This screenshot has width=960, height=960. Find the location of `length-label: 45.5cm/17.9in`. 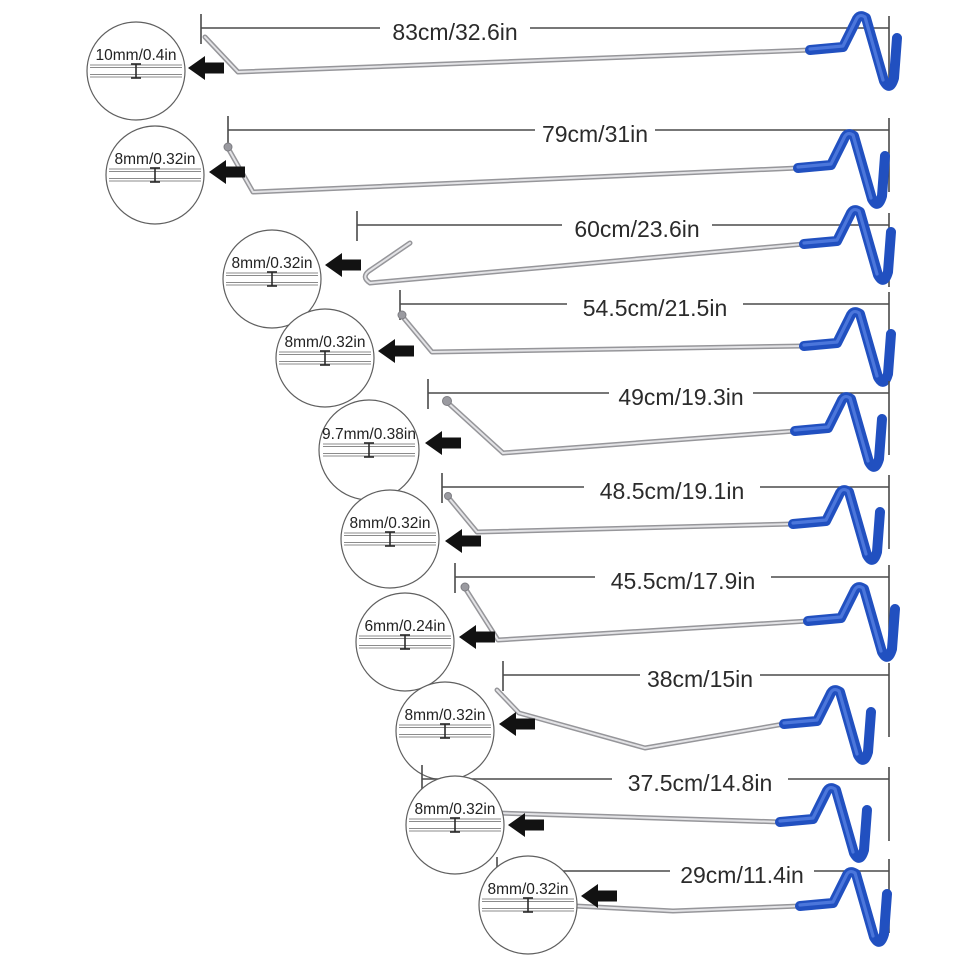

length-label: 45.5cm/17.9in is located at coordinates (683, 581).